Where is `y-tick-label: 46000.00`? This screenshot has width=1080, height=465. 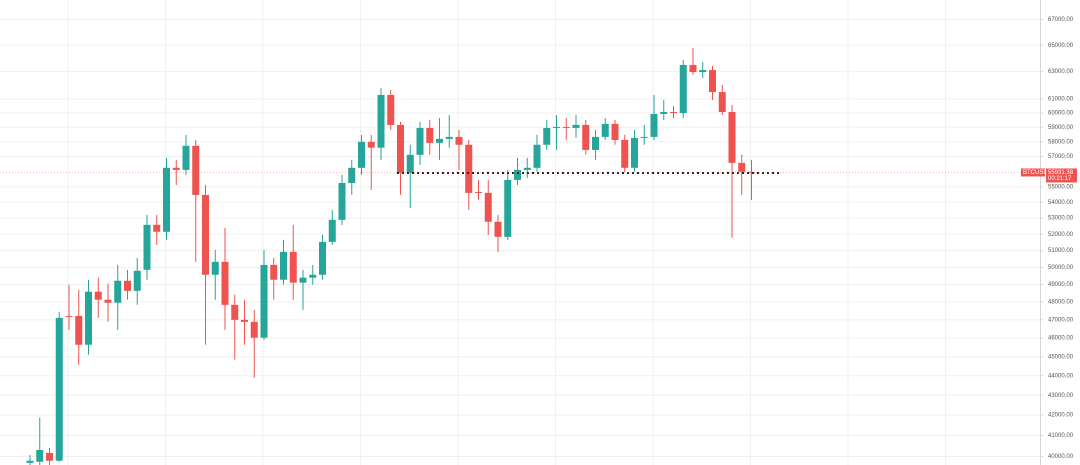 y-tick-label: 46000.00 is located at coordinates (1061, 339).